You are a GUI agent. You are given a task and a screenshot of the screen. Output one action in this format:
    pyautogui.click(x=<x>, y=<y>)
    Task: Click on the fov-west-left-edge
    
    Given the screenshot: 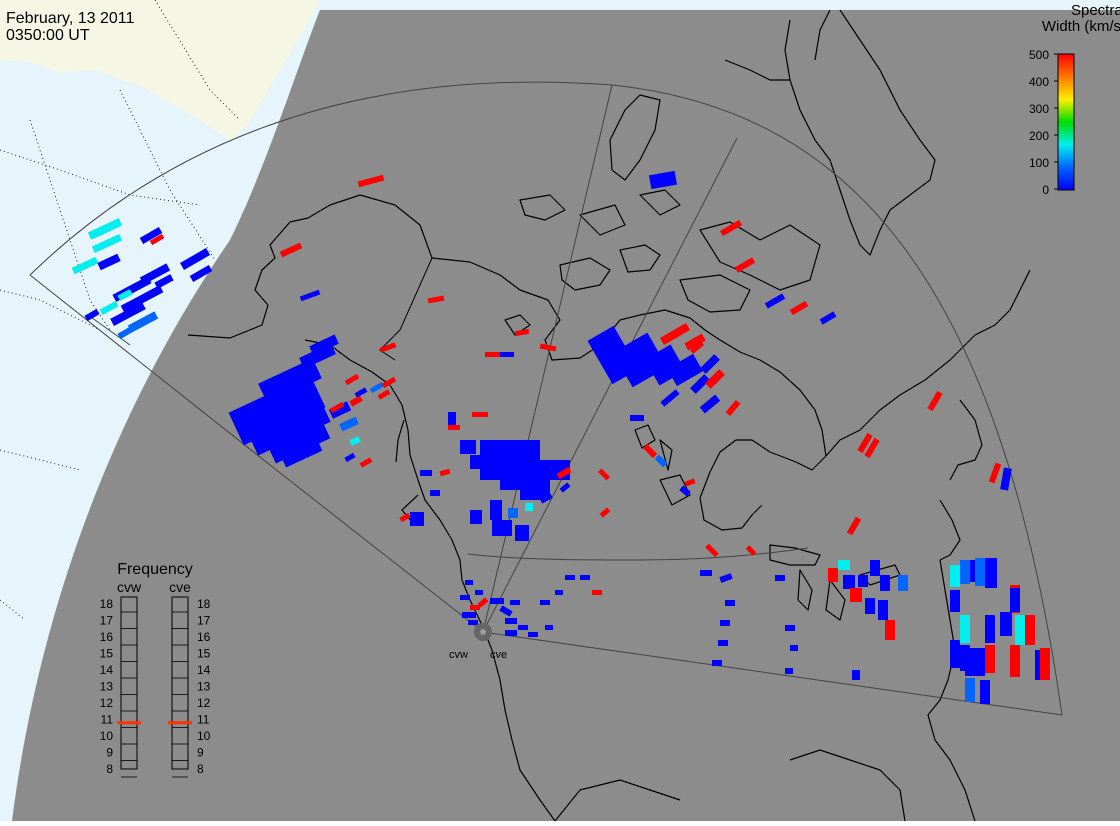 What is the action you would take?
    pyautogui.click(x=109, y=330)
    